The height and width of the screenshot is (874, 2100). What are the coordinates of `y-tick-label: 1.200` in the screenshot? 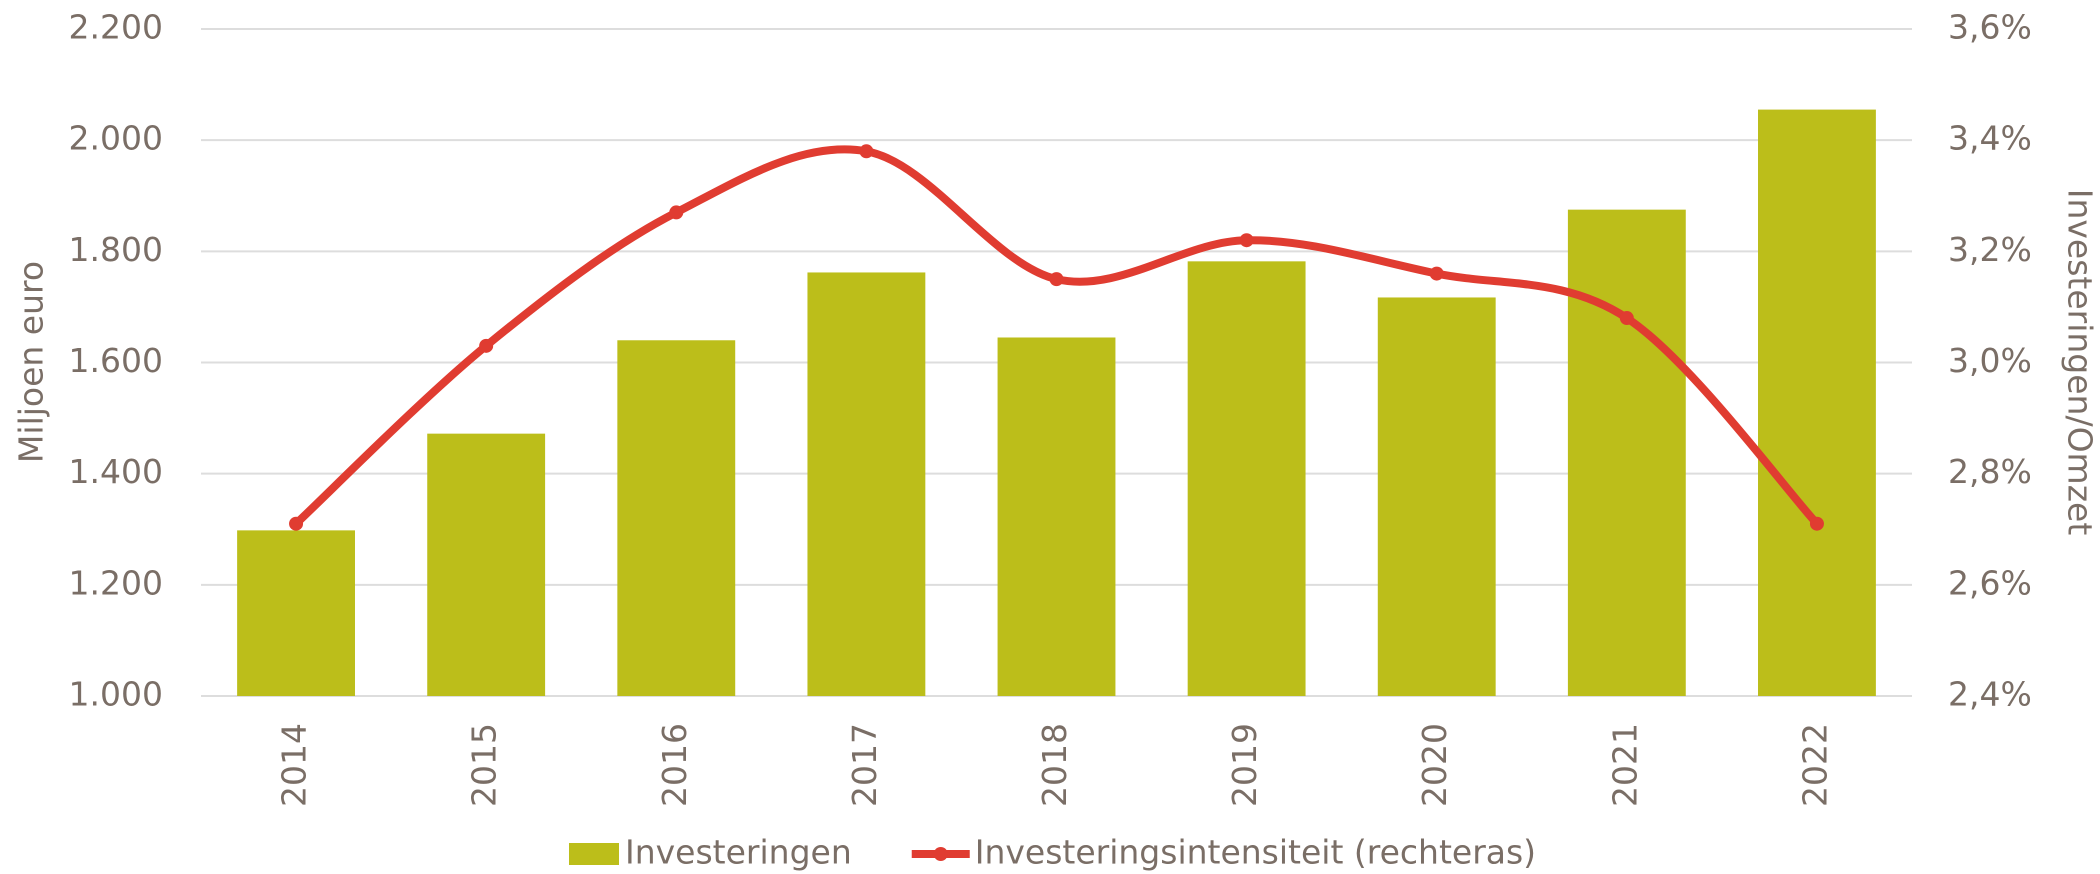 It's located at (116, 582).